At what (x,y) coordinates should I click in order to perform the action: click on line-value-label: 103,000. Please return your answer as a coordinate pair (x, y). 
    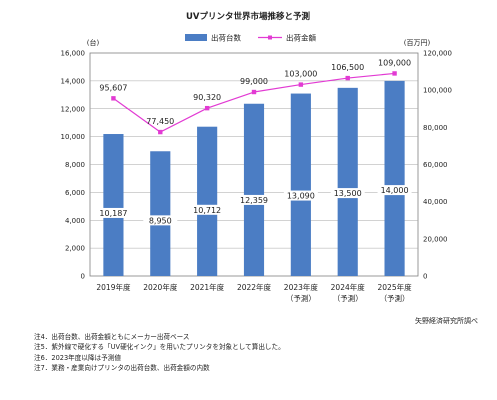
    Looking at the image, I should click on (300, 74).